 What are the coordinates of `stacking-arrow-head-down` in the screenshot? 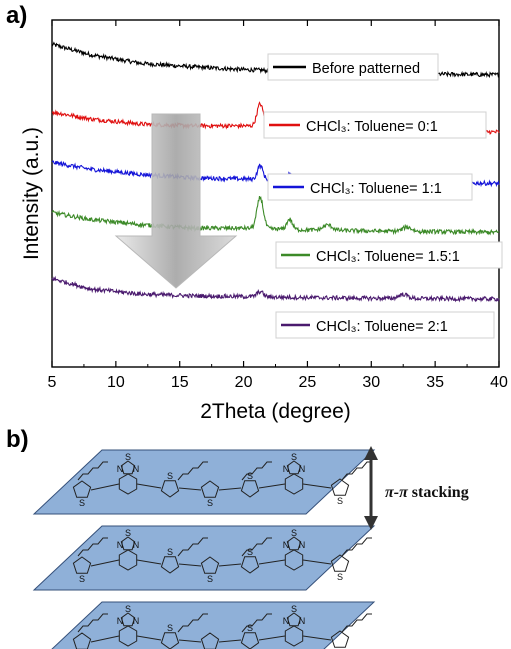 It's located at (371, 523).